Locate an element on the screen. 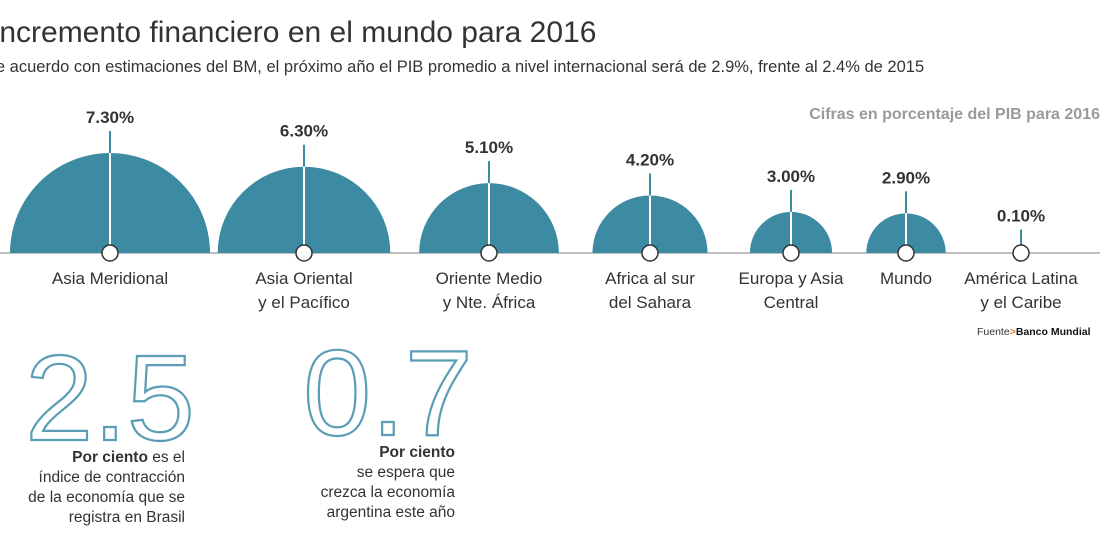 The image size is (1100, 550). category-label: Central is located at coordinates (791, 302).